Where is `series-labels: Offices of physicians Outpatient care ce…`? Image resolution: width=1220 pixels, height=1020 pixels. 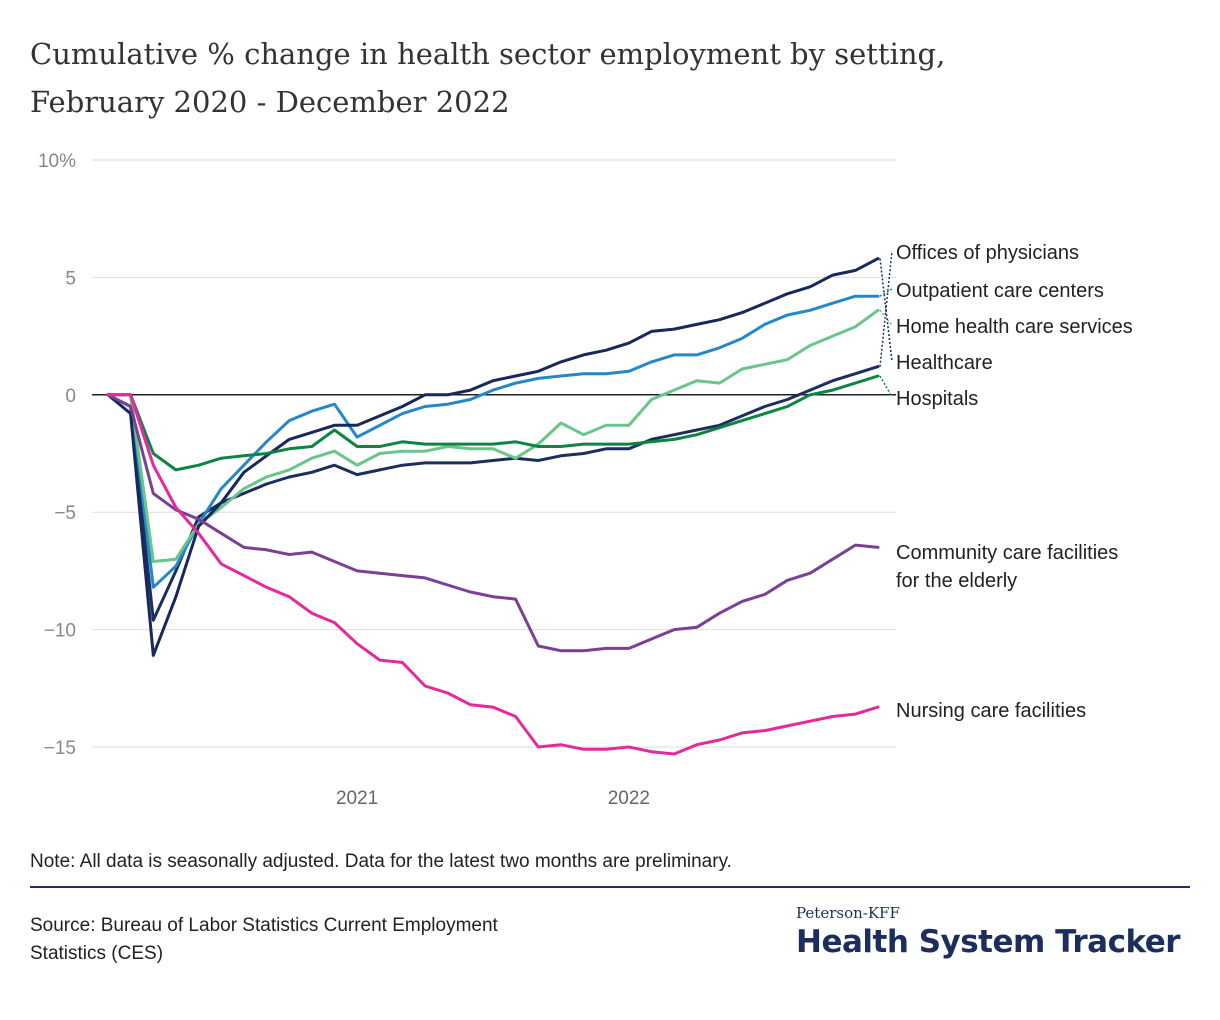
series-labels: Offices of physicians Outpatient care ce… is located at coordinates (1014, 482).